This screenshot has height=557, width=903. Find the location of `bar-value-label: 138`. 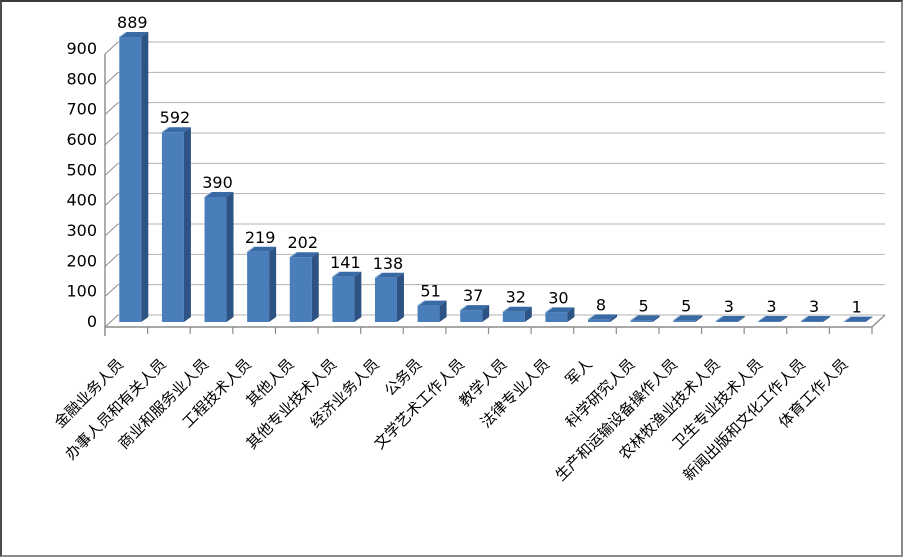

bar-value-label: 138 is located at coordinates (388, 263).